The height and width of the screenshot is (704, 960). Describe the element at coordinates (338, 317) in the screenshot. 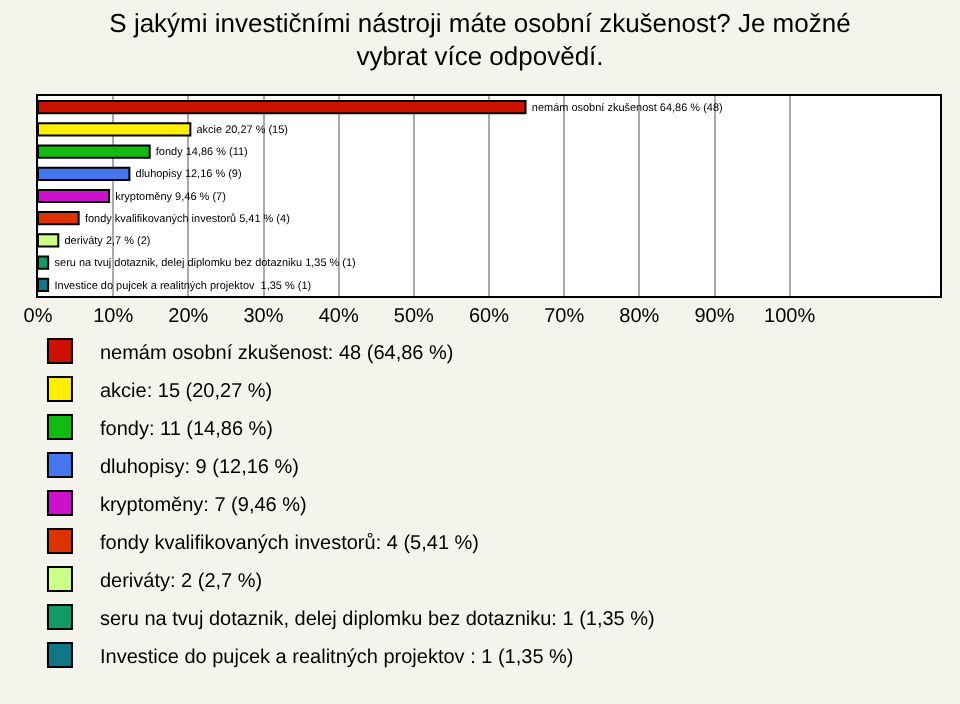

I see `x-tick-label: 40%` at that location.